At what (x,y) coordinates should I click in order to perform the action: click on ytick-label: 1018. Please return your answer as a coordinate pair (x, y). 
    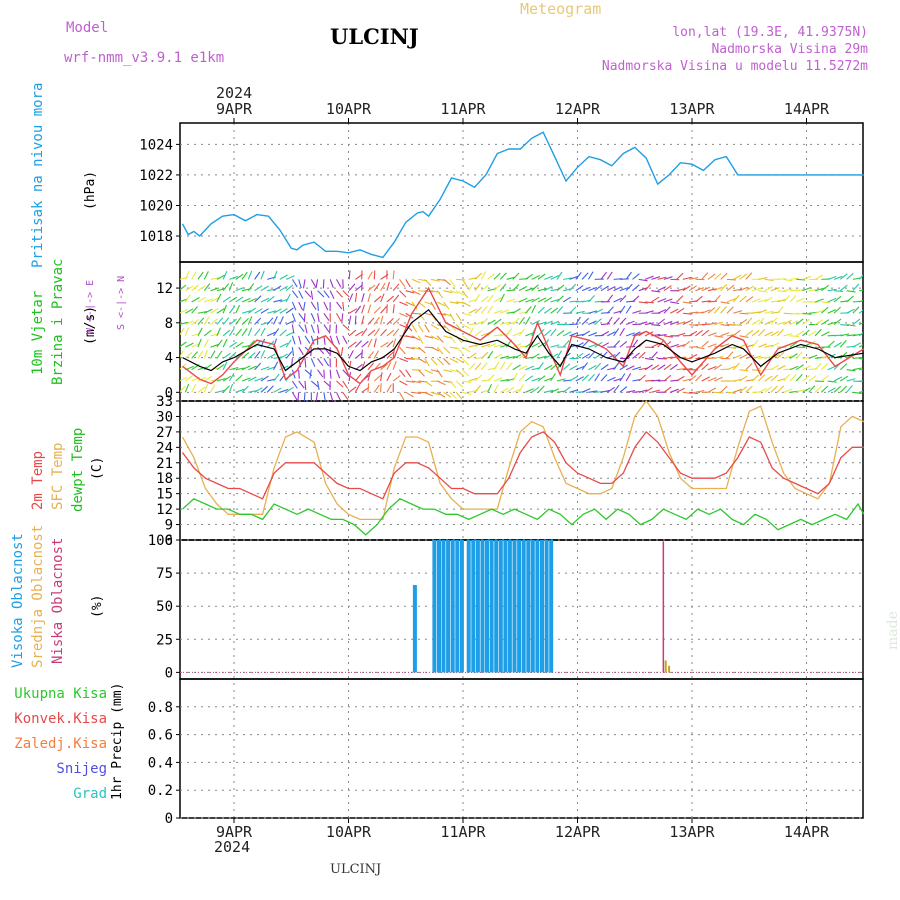
    Looking at the image, I should click on (156, 237).